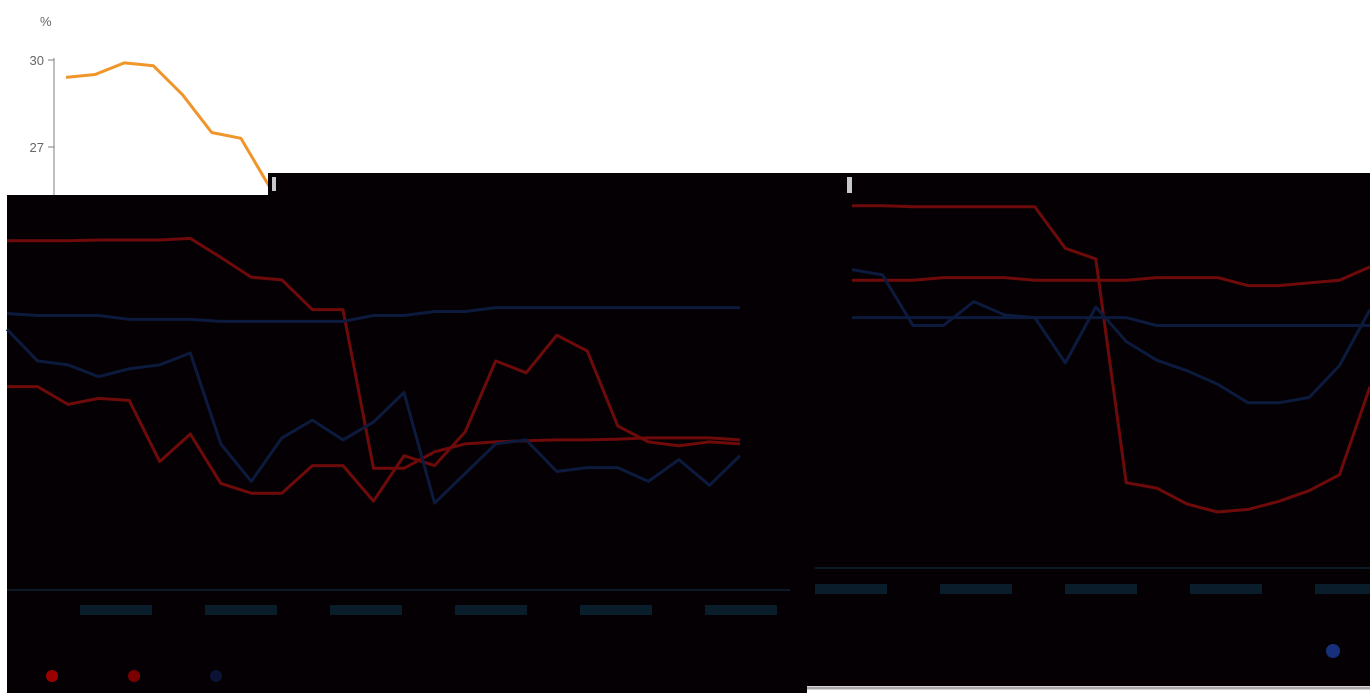 The height and width of the screenshot is (693, 1370). I want to click on corner-glyph-left, so click(274, 184).